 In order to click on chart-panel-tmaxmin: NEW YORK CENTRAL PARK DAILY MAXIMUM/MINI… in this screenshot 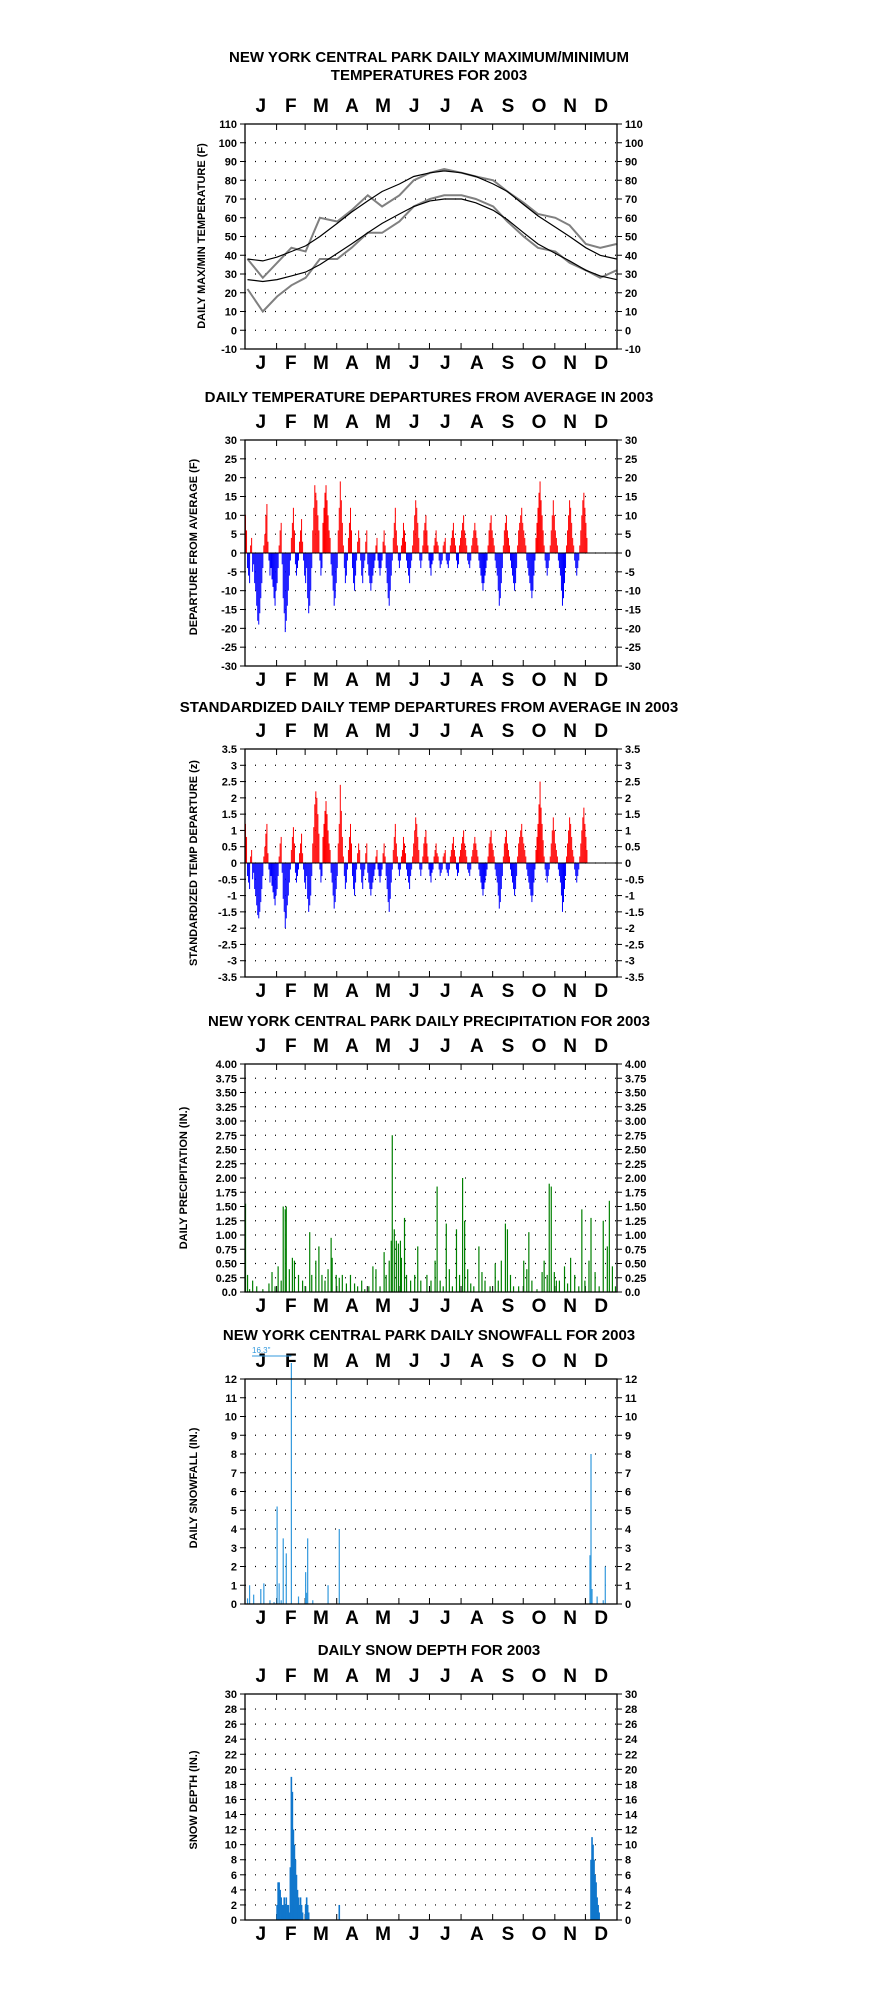, I will do `click(412, 189)`.